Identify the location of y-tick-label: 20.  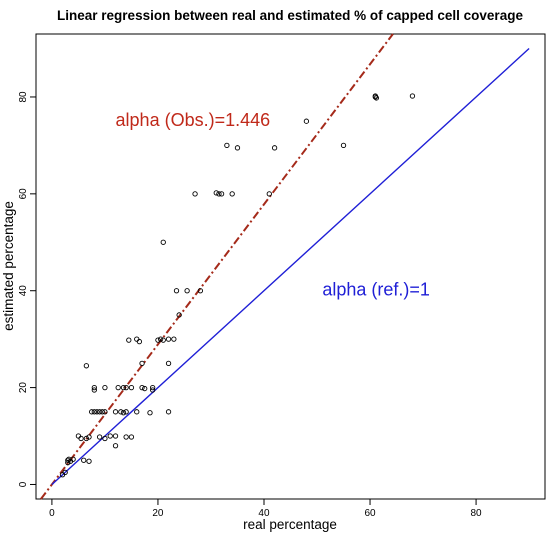
(23, 388).